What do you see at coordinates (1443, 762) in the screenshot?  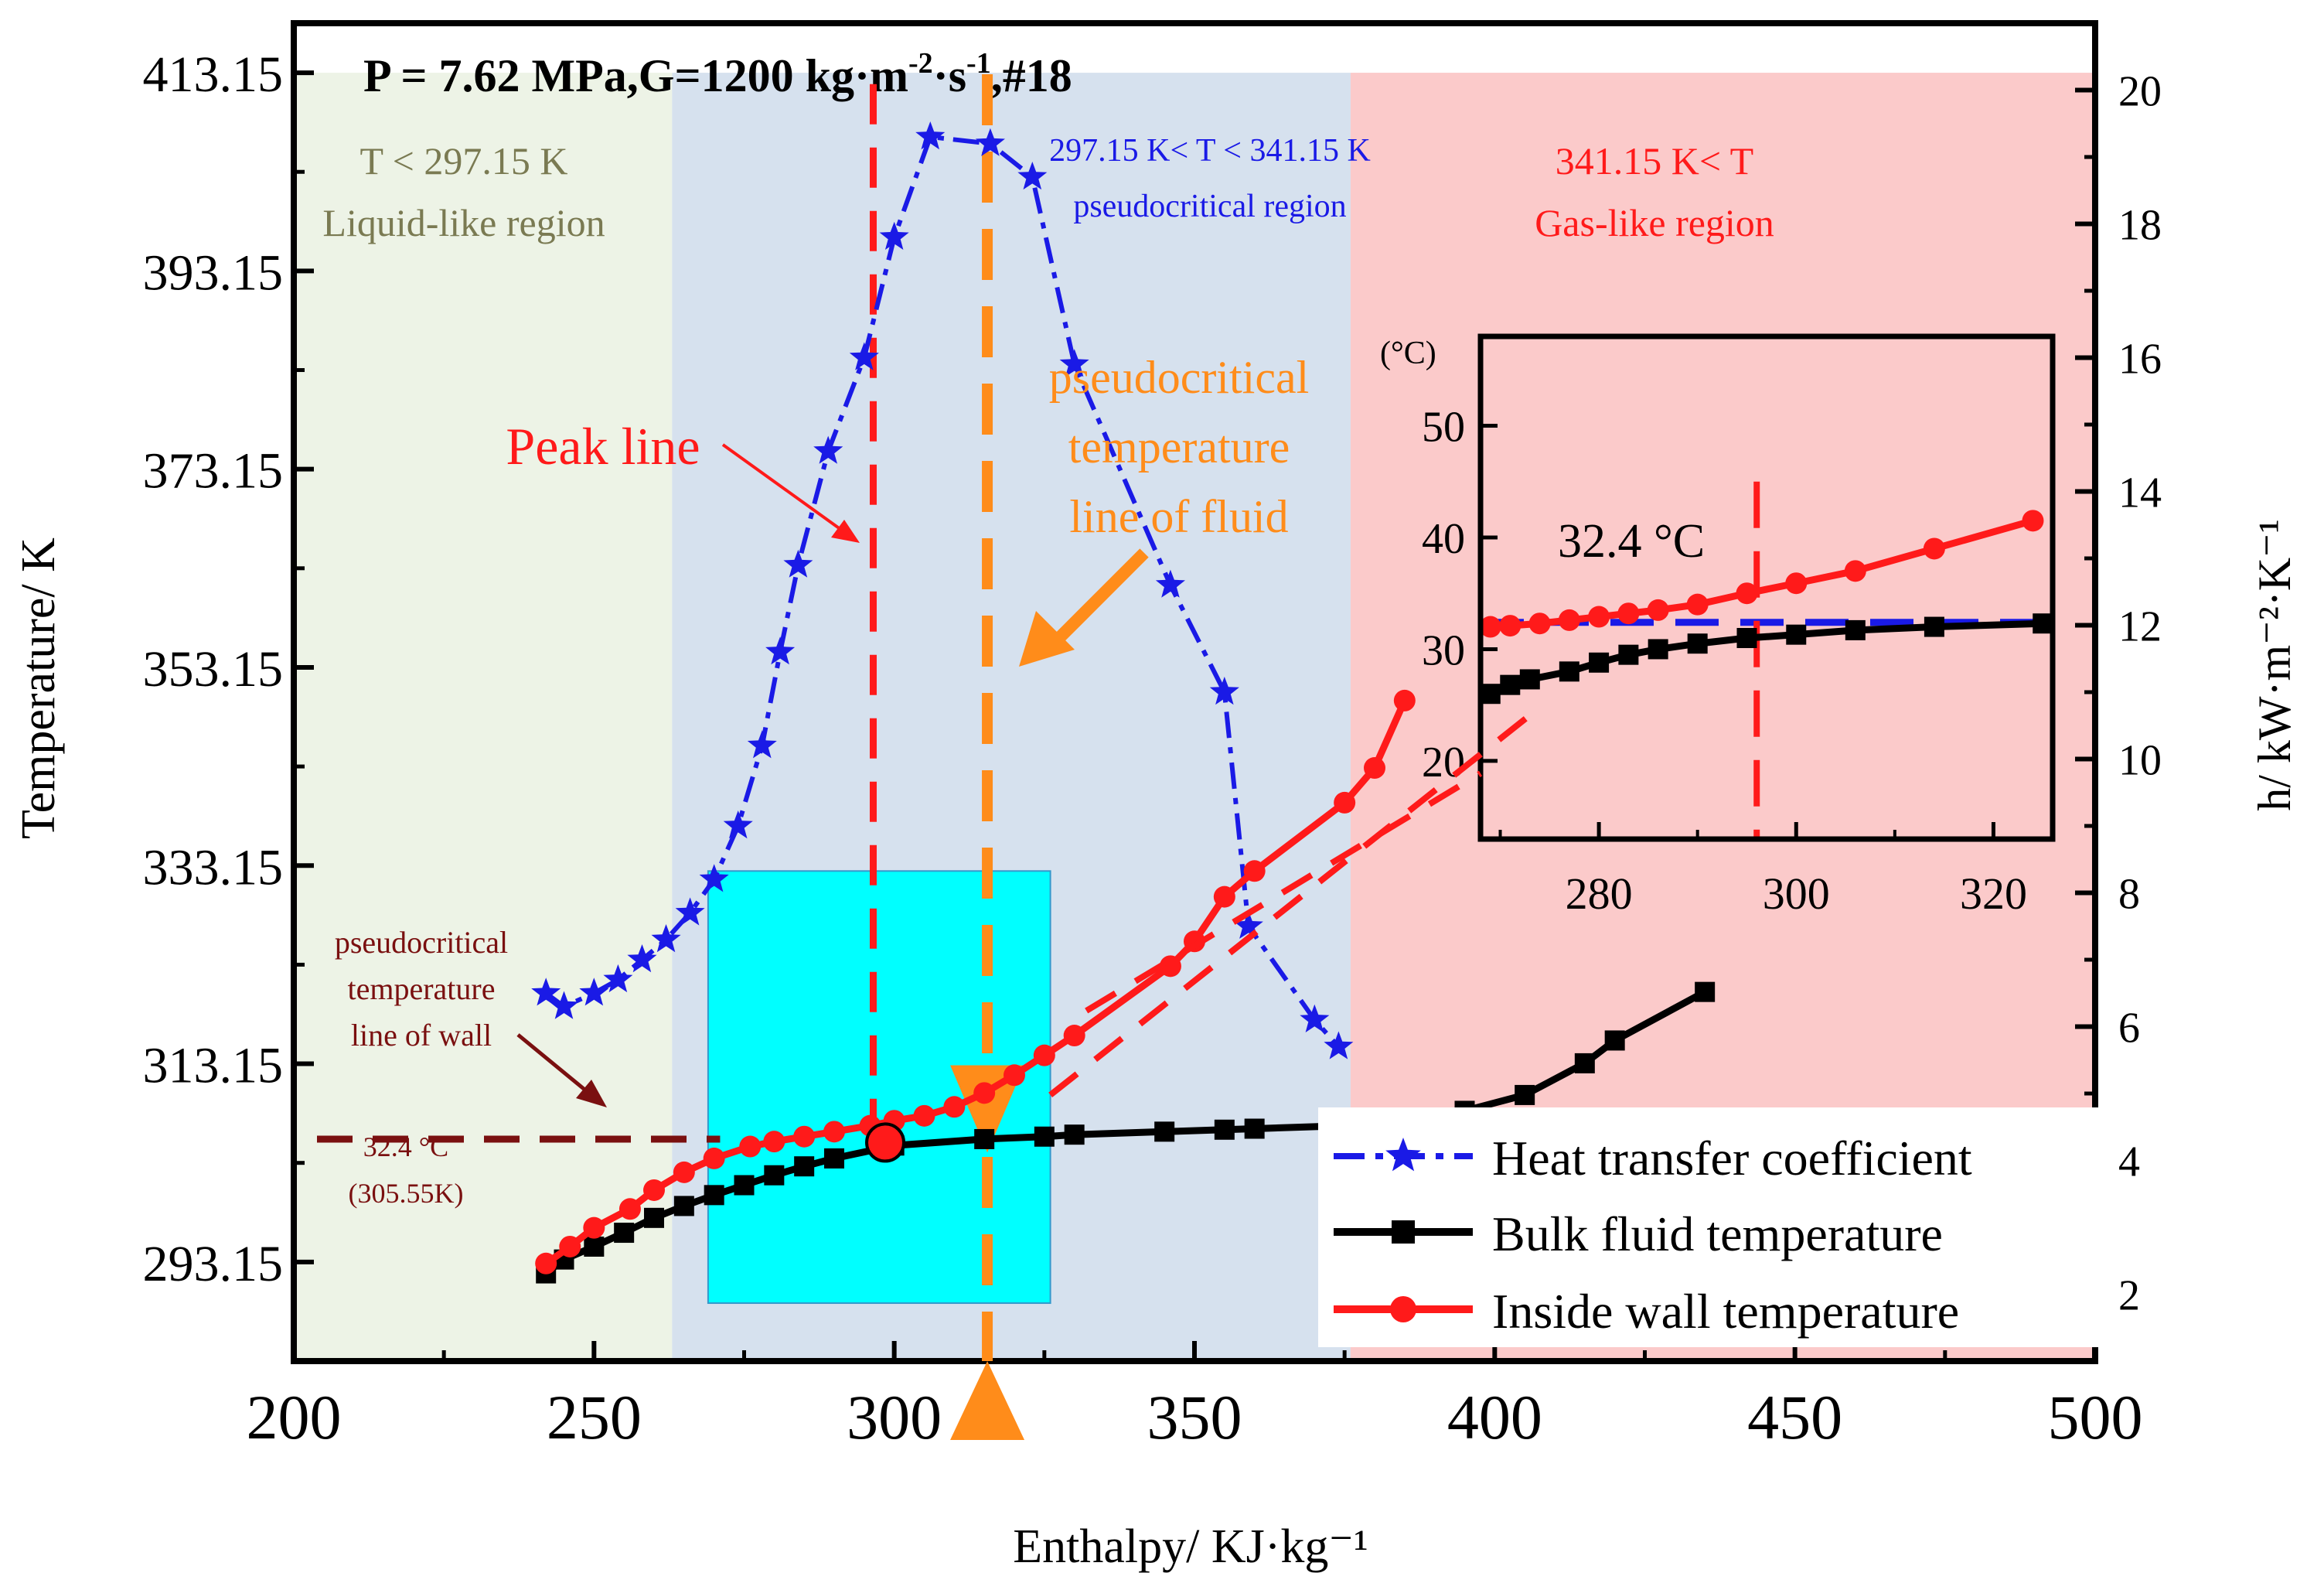 I see `inset-y-tick-label: 20` at bounding box center [1443, 762].